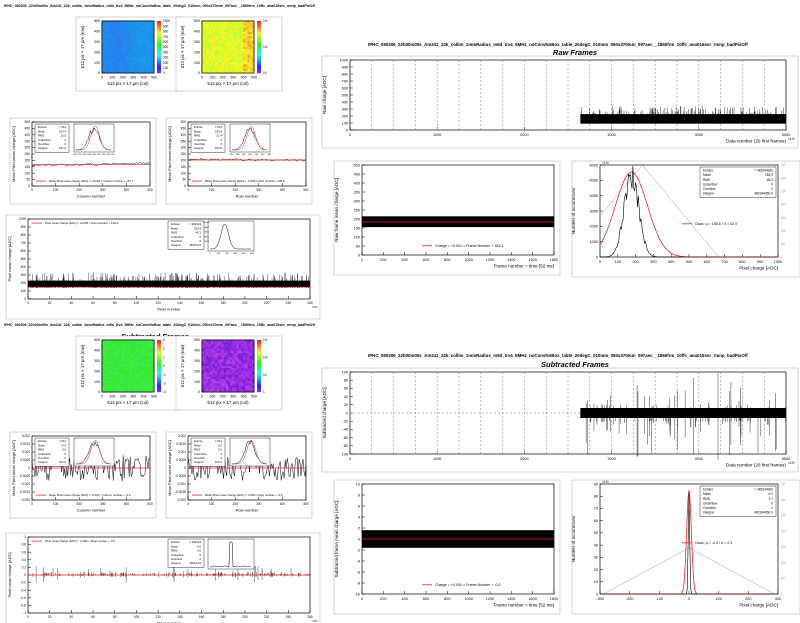 This screenshot has height=623, width=800. I want to click on x-tick-label: 400, so click(127, 504).